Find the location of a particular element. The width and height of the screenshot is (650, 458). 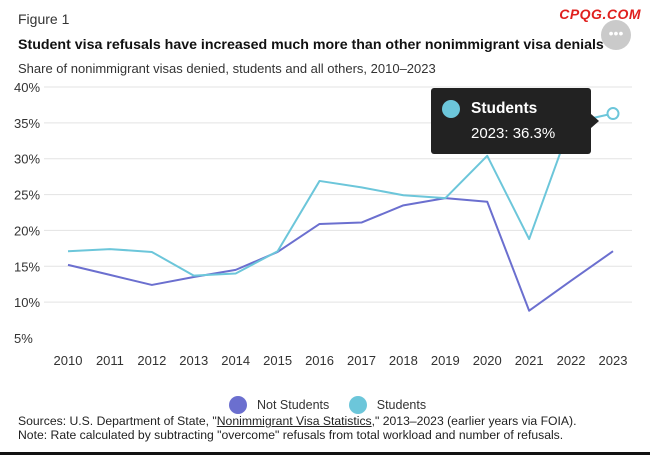

legend-item-students: Students is located at coordinates (387, 405).